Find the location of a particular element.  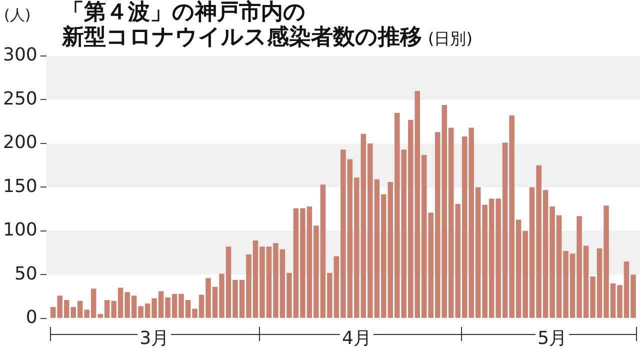

x-tick-label: 5月 is located at coordinates (553, 338).